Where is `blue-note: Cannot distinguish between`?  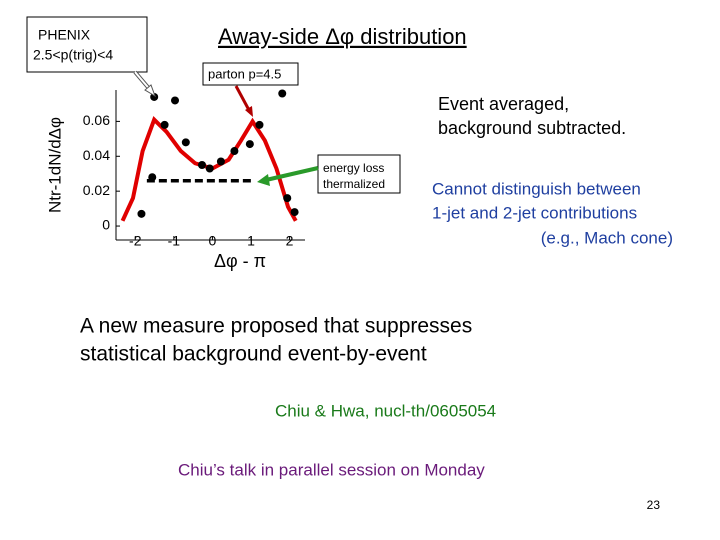
blue-note: Cannot distinguish between is located at coordinates (536, 188).